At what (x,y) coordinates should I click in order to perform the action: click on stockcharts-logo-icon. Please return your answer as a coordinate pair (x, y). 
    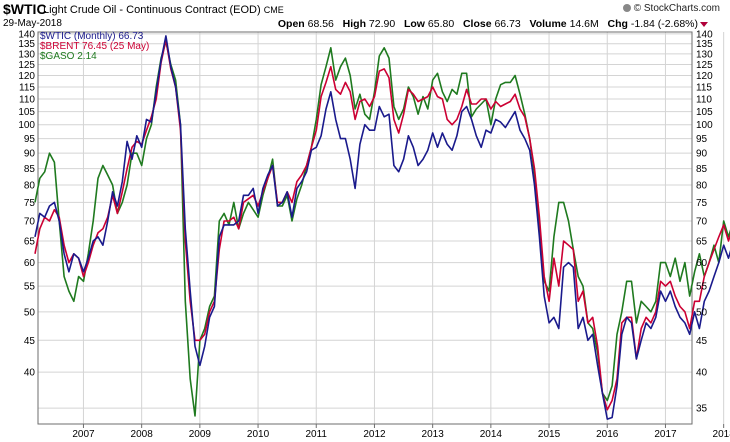
    Looking at the image, I should click on (626, 8).